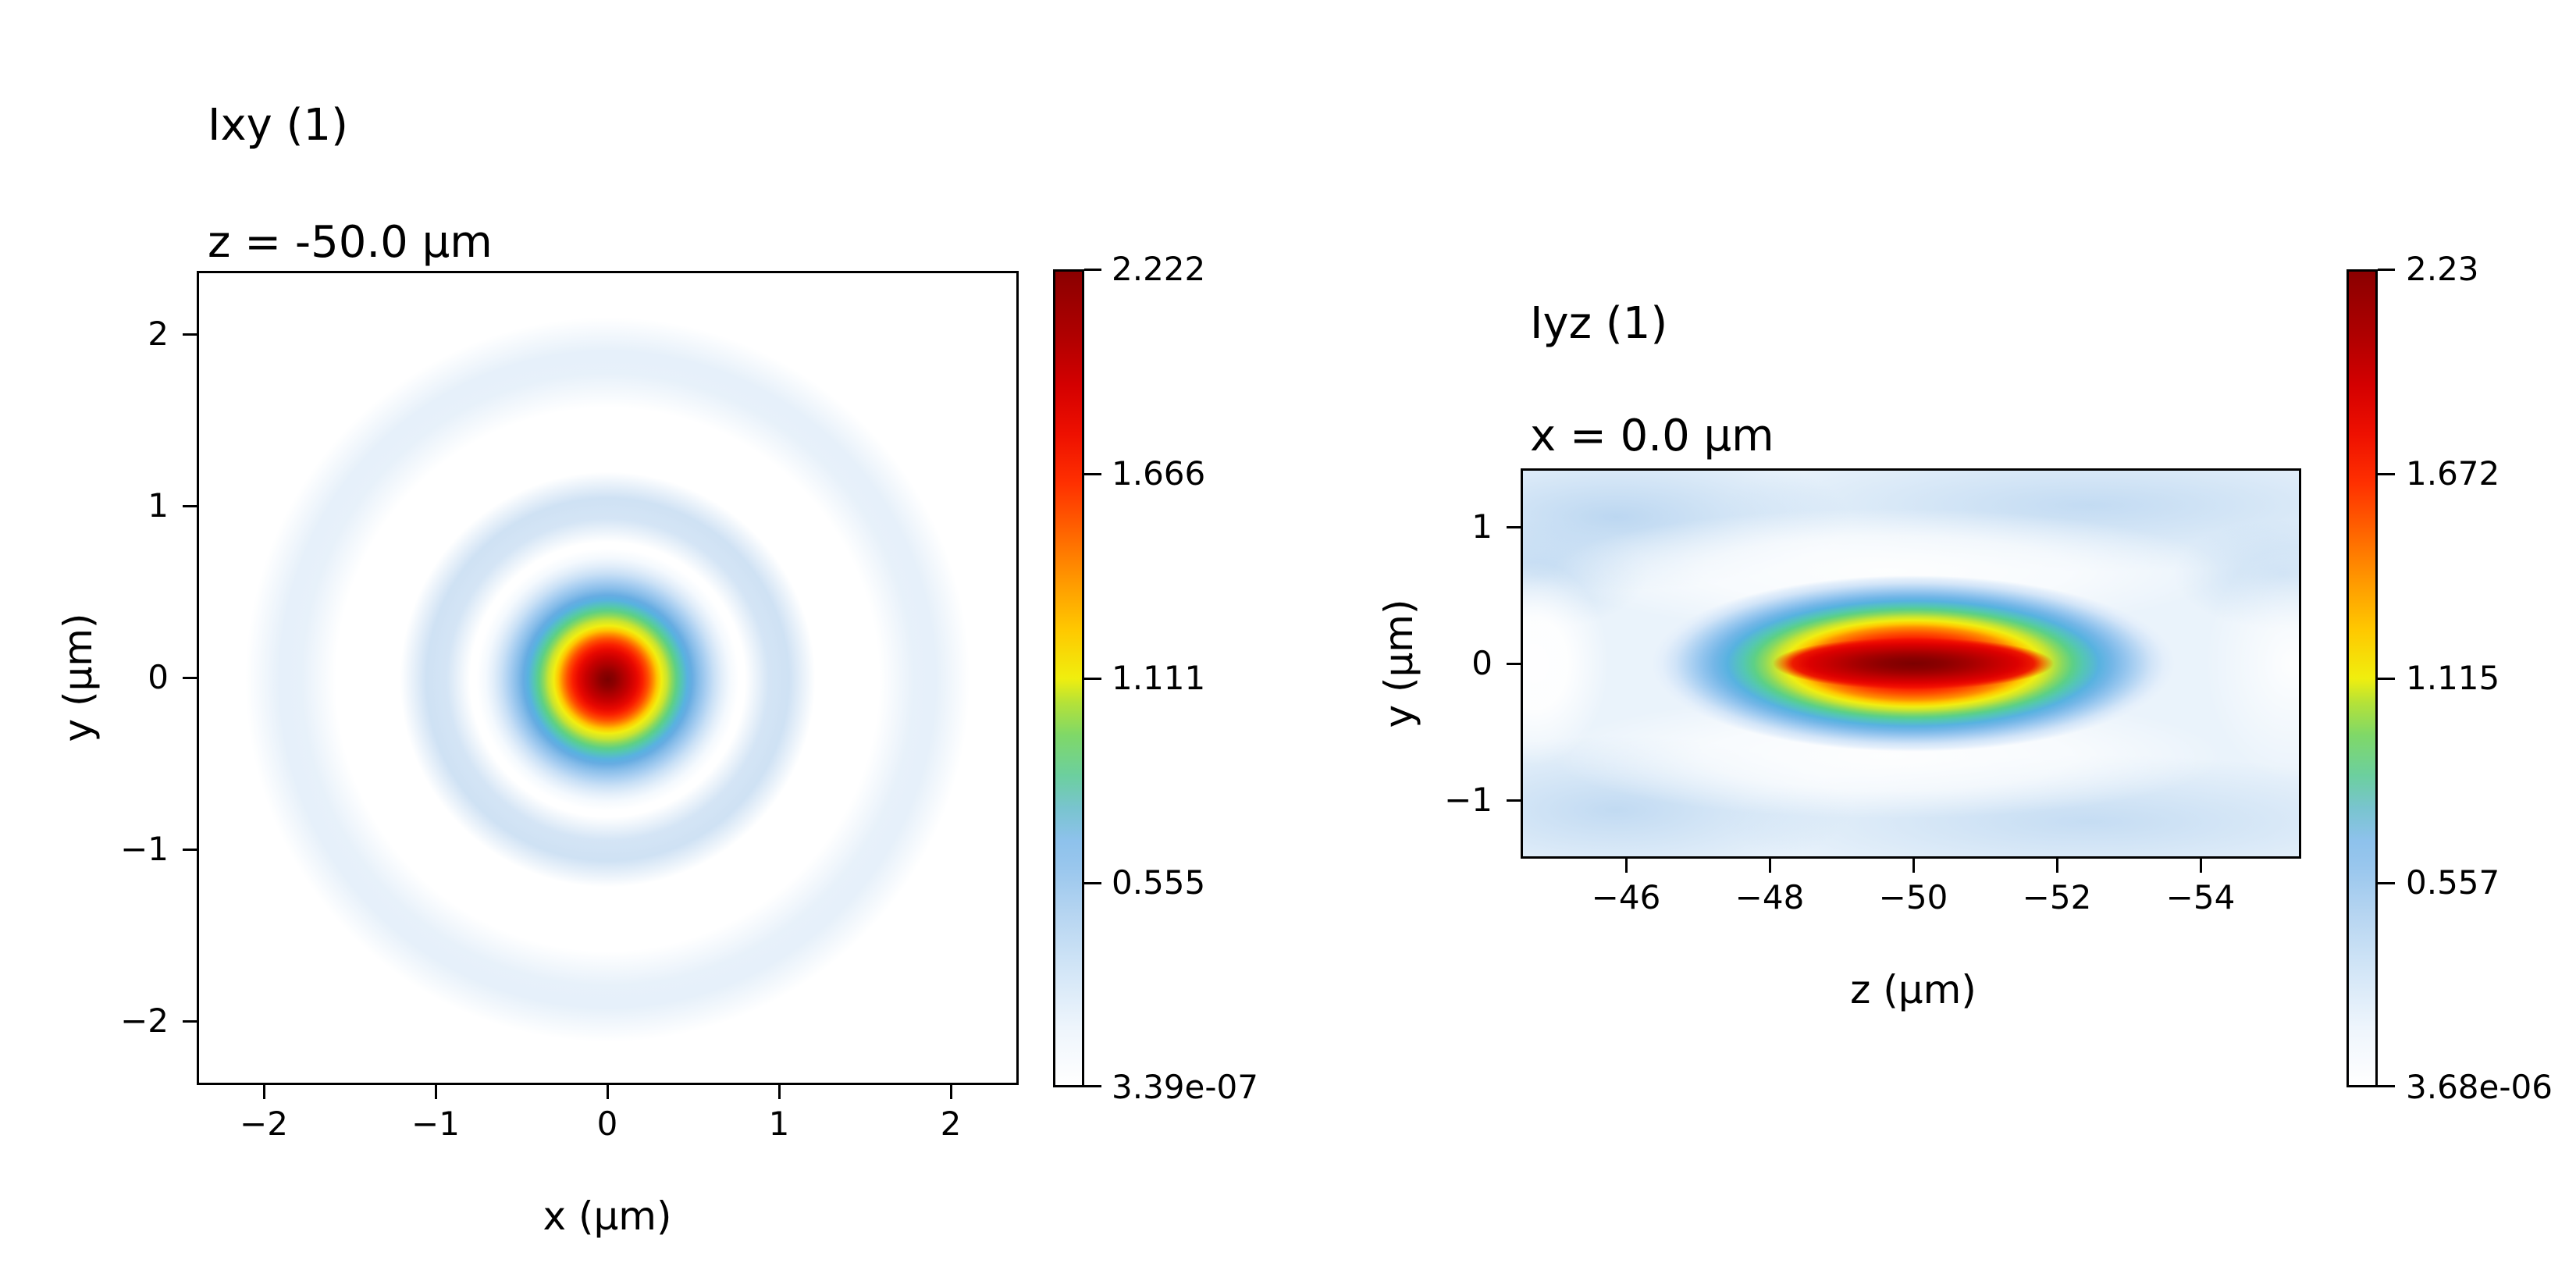  I want to click on colorbar-tick-label: 2.23, so click(2442, 269).